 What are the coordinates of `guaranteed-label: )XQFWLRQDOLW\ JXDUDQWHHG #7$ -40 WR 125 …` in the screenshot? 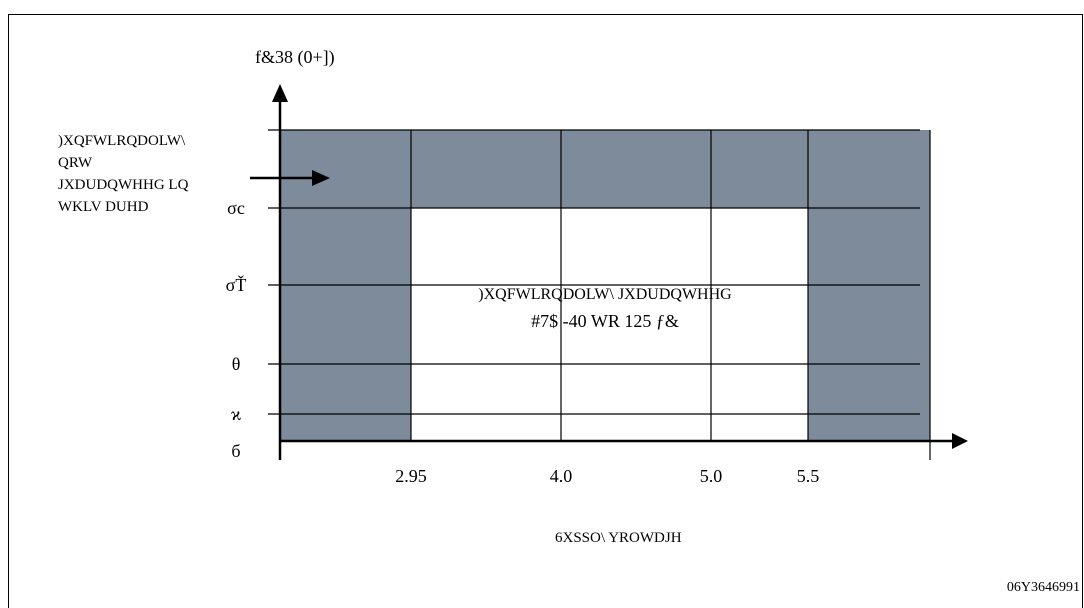 It's located at (605, 308).